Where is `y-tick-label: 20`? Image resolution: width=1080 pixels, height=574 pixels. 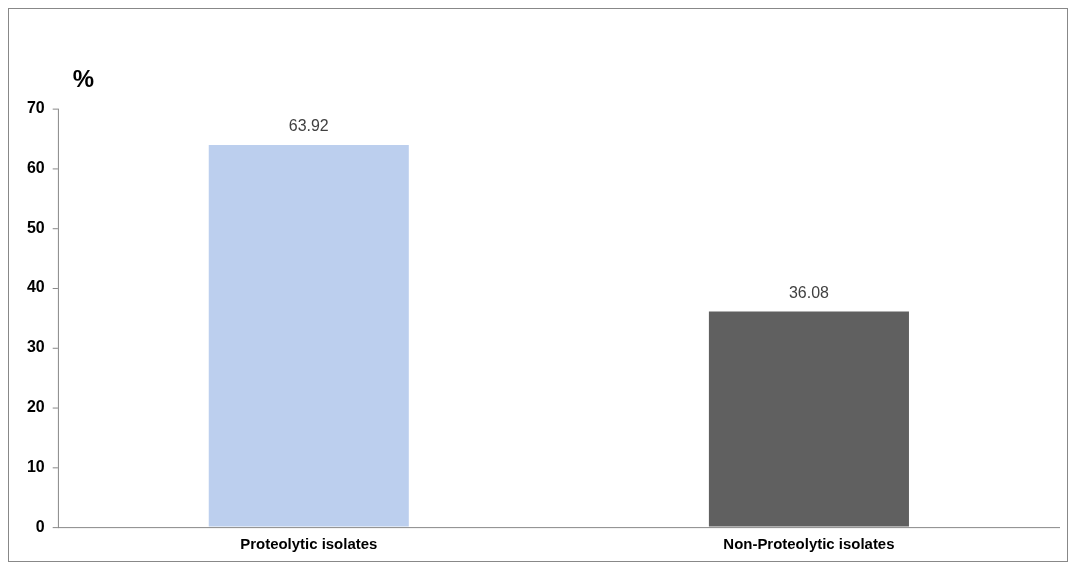 y-tick-label: 20 is located at coordinates (35, 406).